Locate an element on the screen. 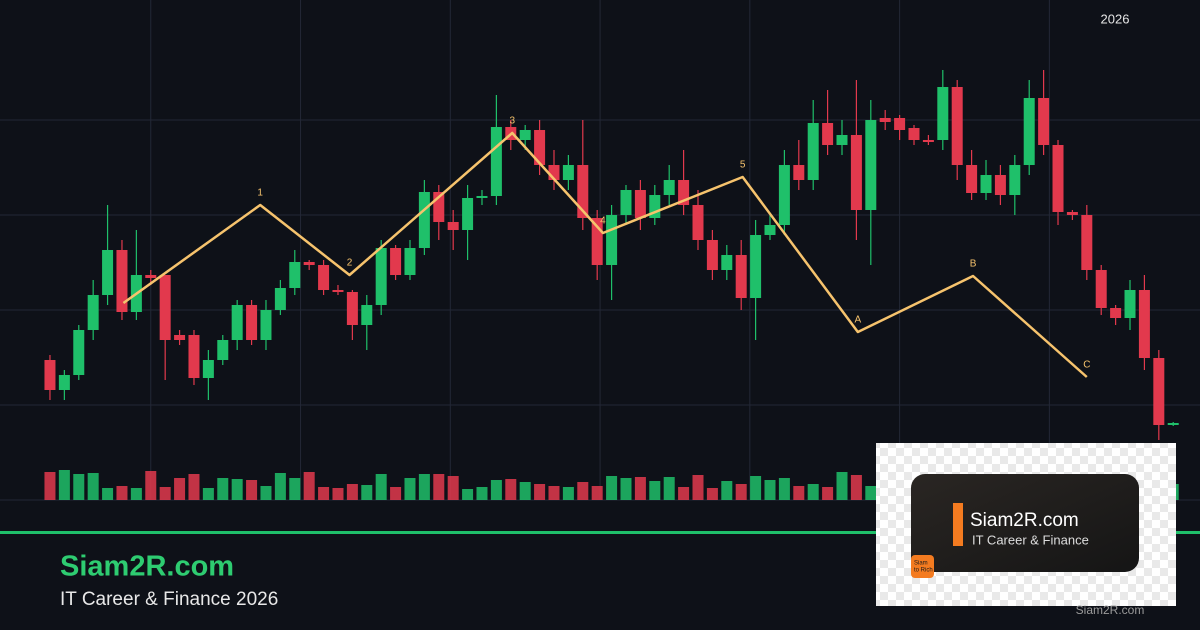 The image size is (1200, 630). wave-label: A is located at coordinates (858, 320).